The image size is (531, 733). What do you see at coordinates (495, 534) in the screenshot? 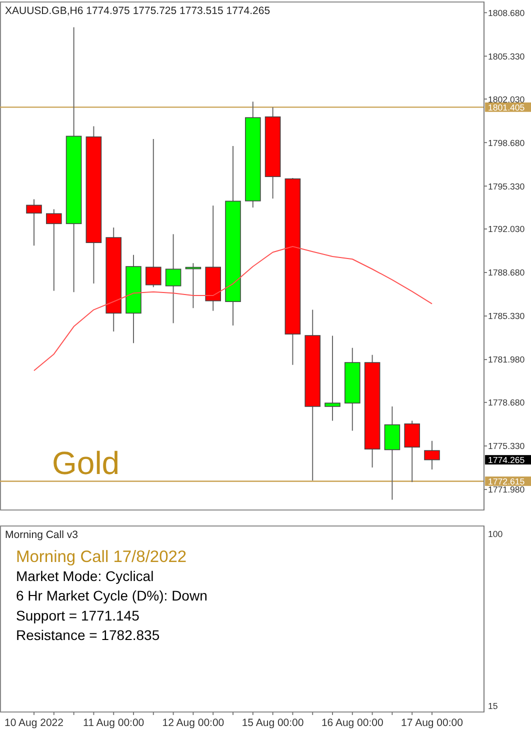
I see `text: 100` at bounding box center [495, 534].